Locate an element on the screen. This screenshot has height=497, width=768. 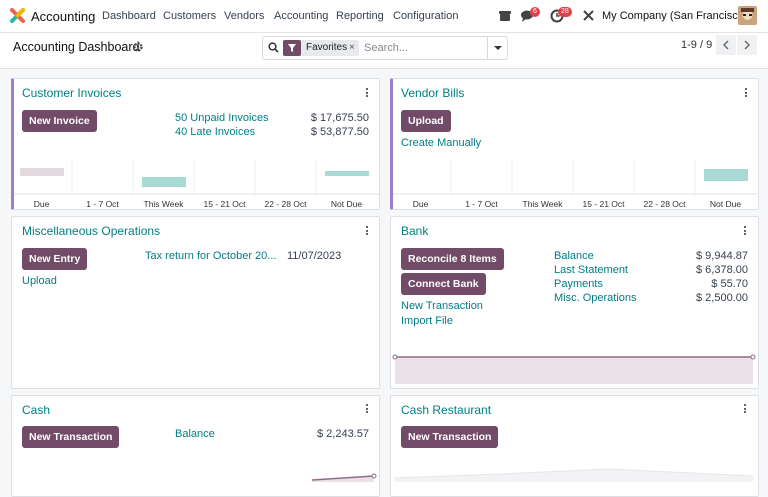
search-icon is located at coordinates (273, 47).